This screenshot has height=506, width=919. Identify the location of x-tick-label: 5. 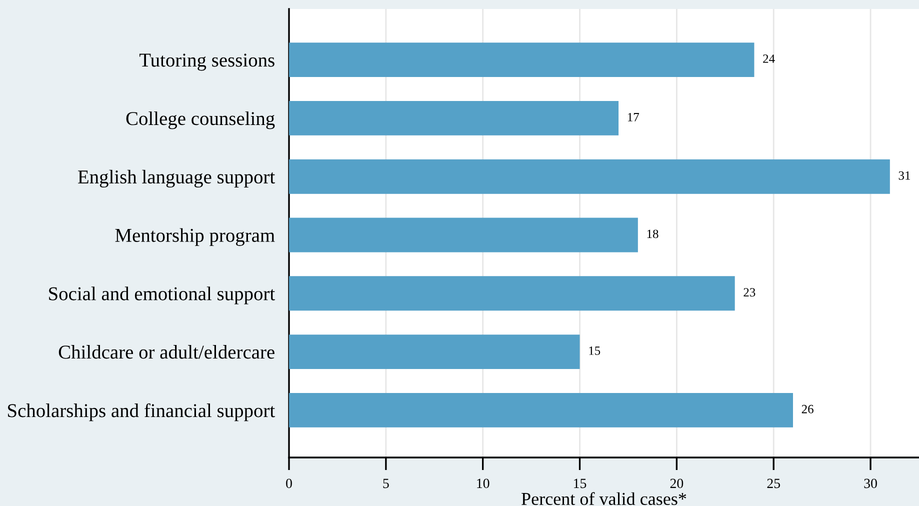
(386, 483).